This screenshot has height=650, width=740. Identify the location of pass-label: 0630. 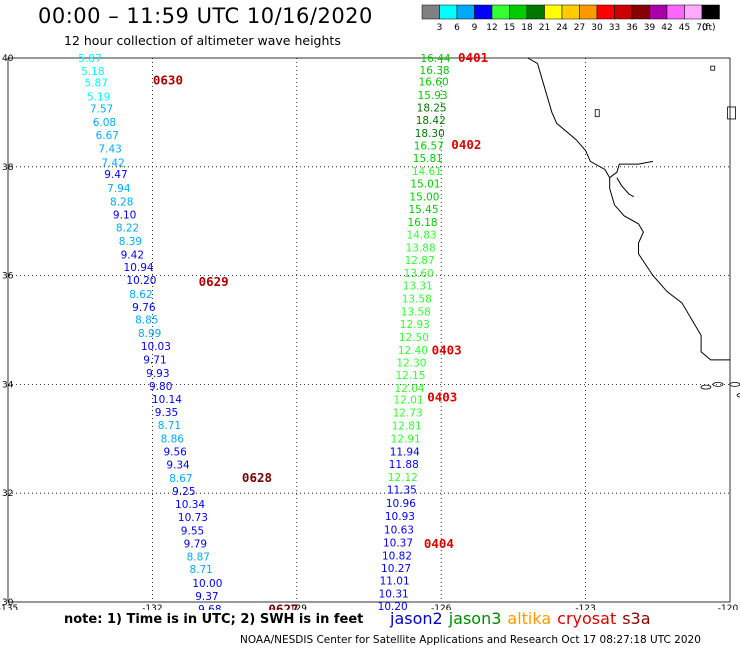
(168, 80).